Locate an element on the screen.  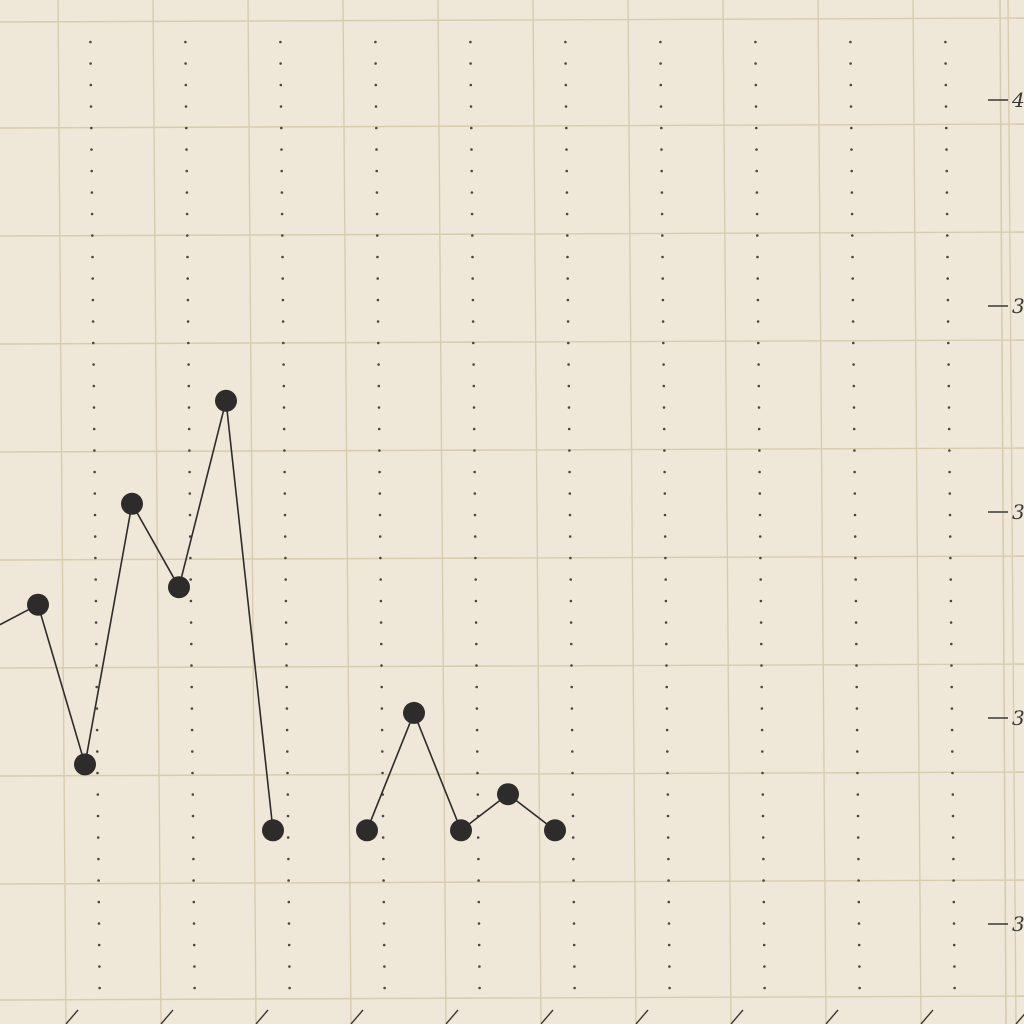
series-line is located at coordinates (155, 615).